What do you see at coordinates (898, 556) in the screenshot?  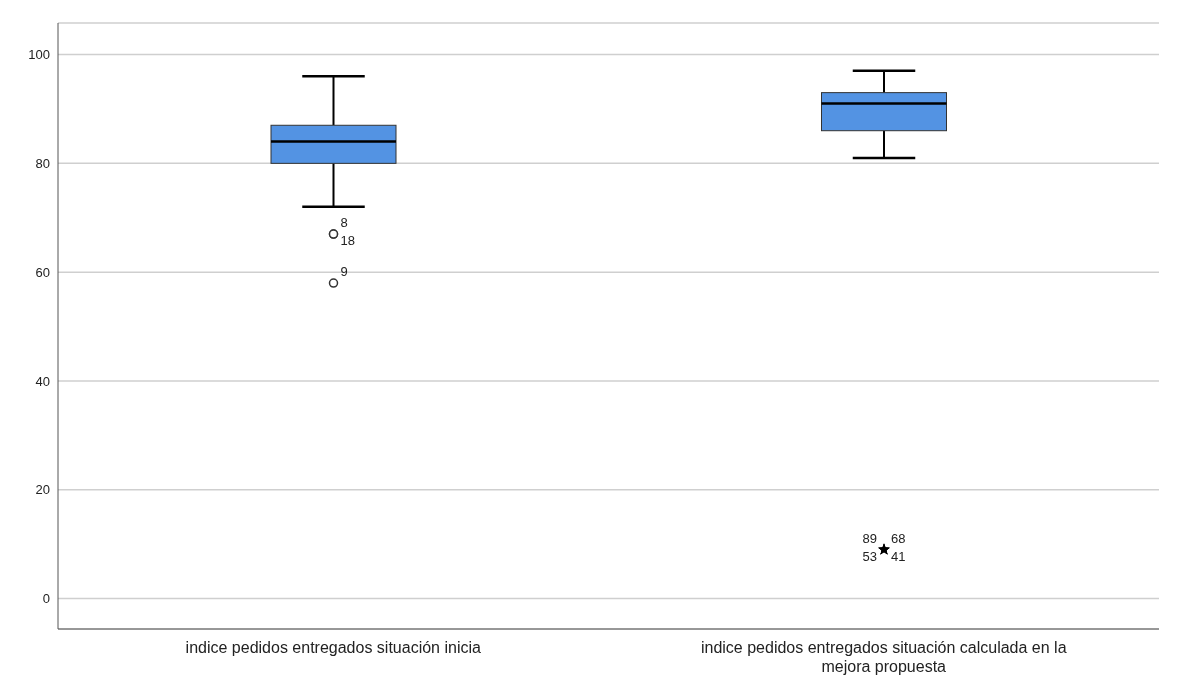 I see `annotation: 41` at bounding box center [898, 556].